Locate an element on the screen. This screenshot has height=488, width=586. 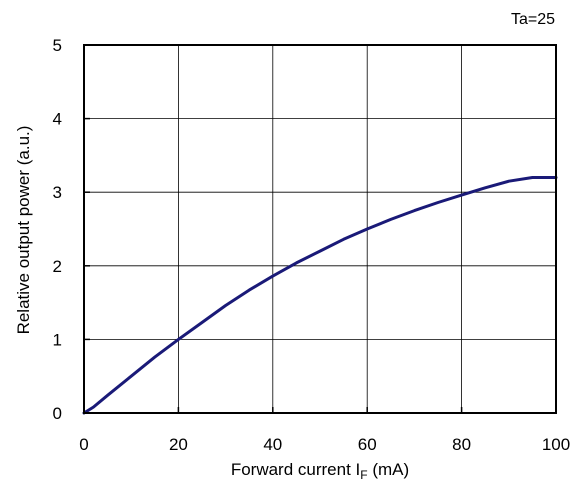
x-tick-label: 80 is located at coordinates (461, 444).